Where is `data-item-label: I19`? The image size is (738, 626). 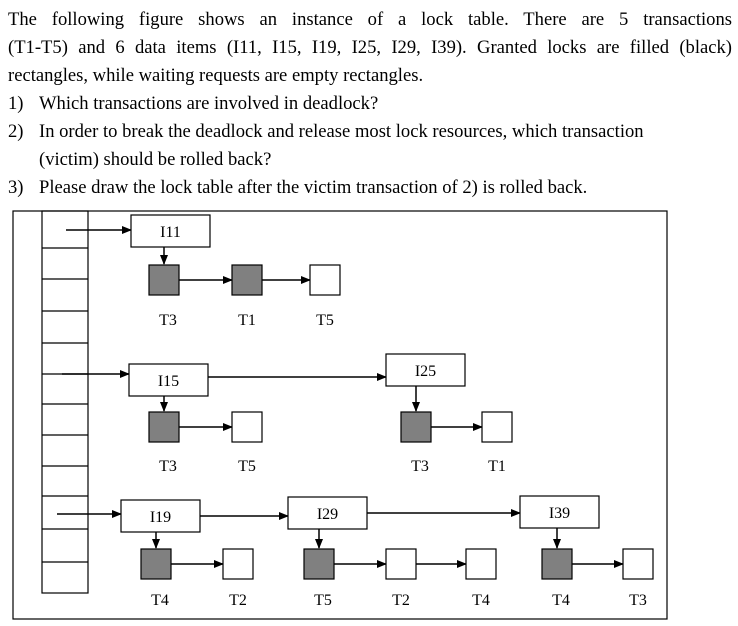
data-item-label: I19 is located at coordinates (160, 517).